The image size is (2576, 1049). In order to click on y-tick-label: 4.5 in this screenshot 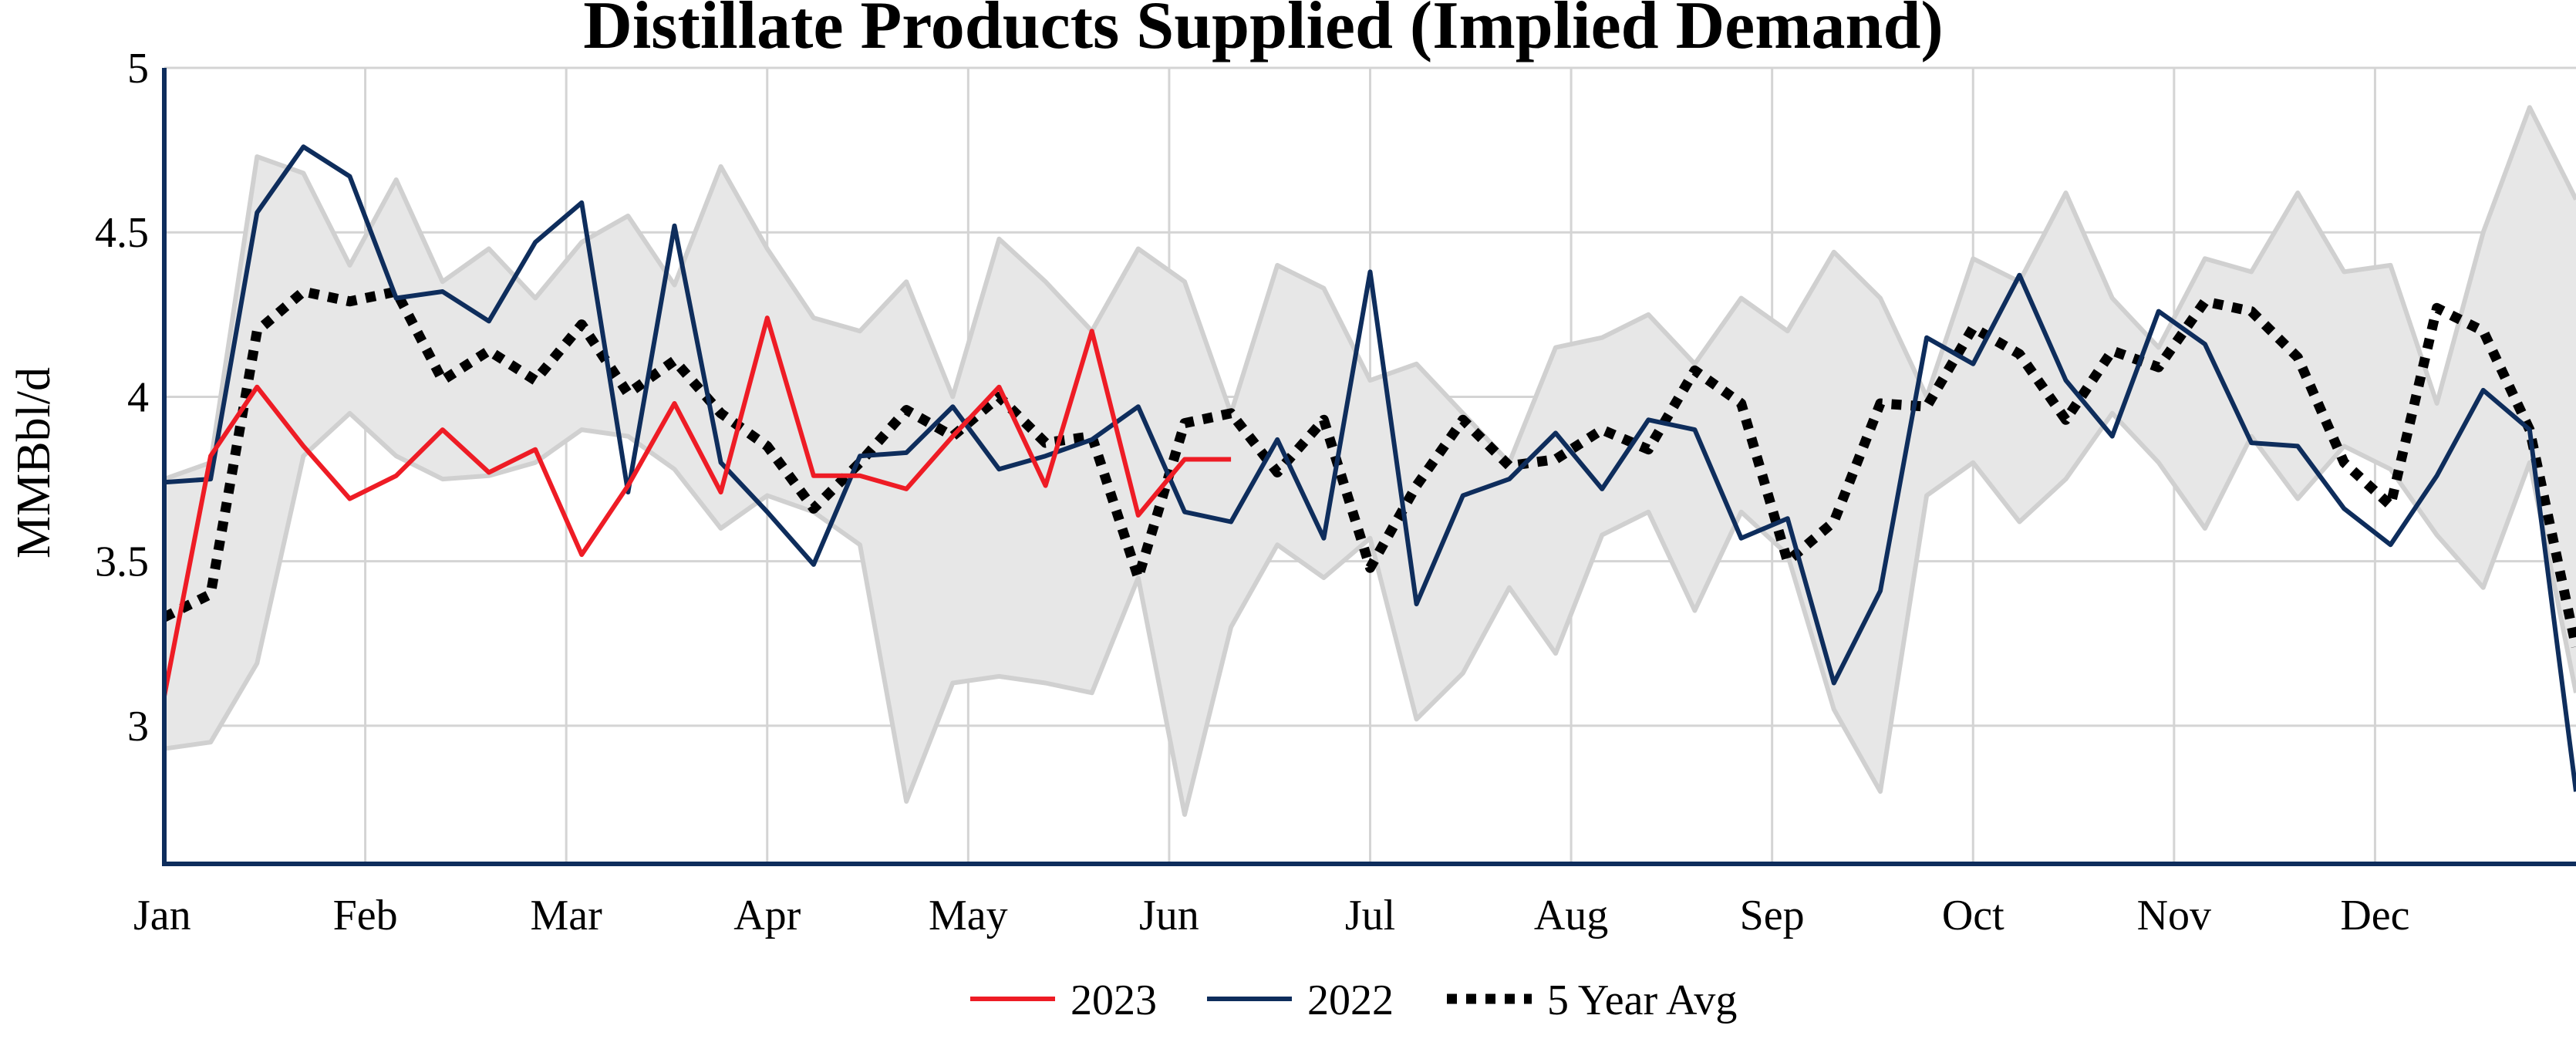, I will do `click(122, 233)`.